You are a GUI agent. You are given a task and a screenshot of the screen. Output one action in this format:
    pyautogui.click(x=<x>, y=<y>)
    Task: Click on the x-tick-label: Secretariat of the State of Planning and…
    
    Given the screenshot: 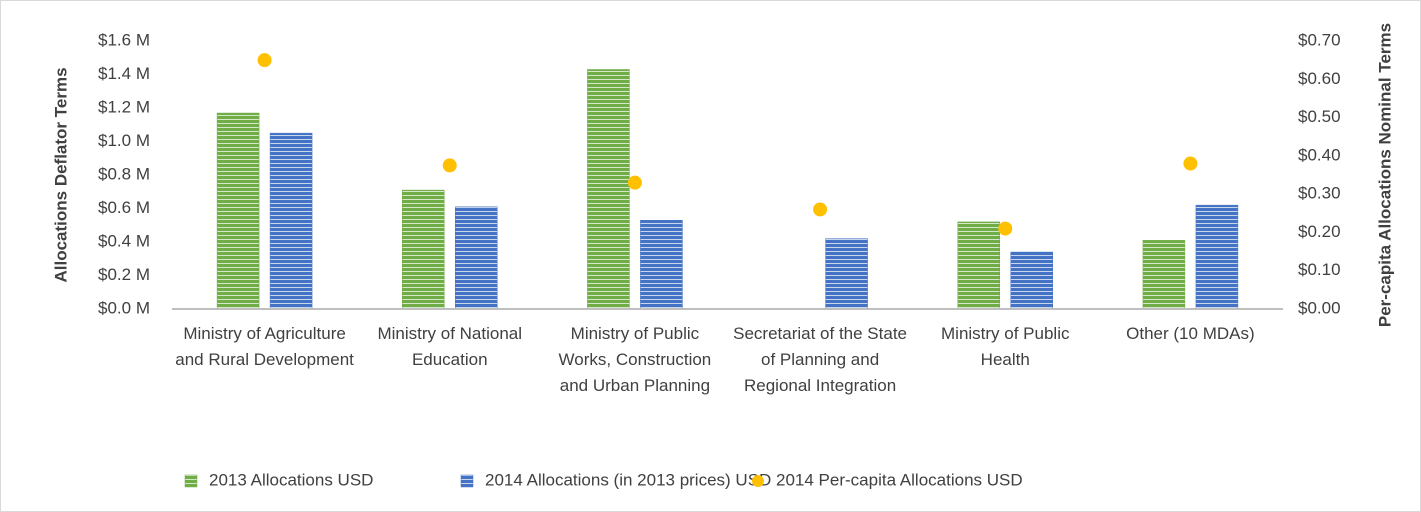 What is the action you would take?
    pyautogui.click(x=820, y=359)
    